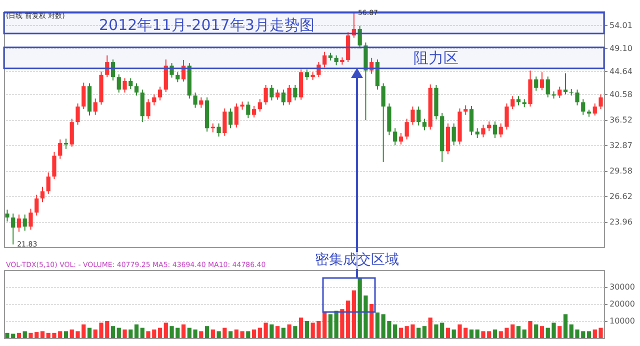 The image size is (640, 346). Describe the element at coordinates (622, 321) in the screenshot. I see `y-tick-label: 10000` at that location.